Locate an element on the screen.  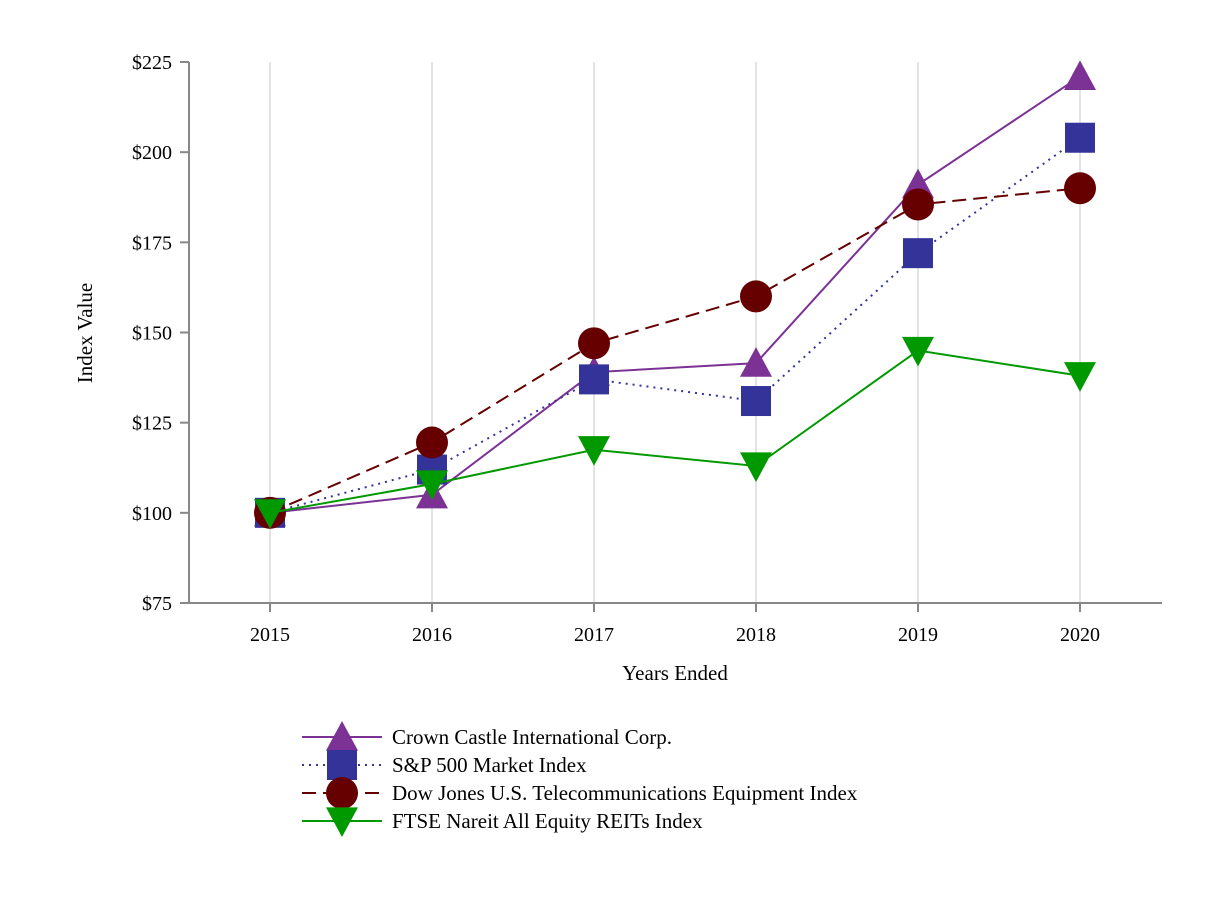
legend-item-3: FTSE Nareit All Equity REITs Index is located at coordinates (502, 822).